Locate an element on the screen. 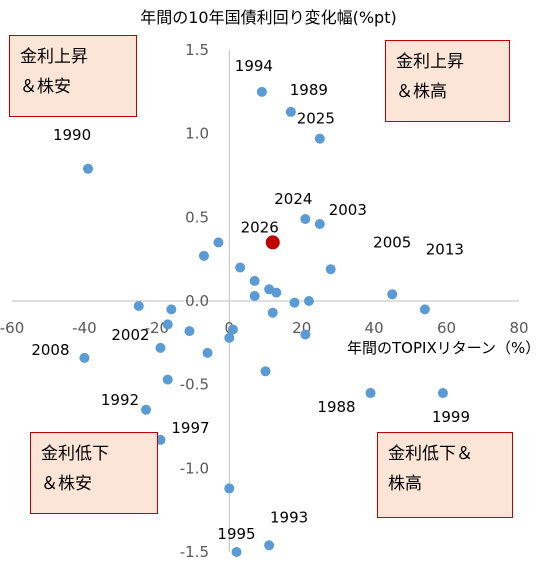 This screenshot has width=537, height=565. point-label: 2005 is located at coordinates (392, 242).